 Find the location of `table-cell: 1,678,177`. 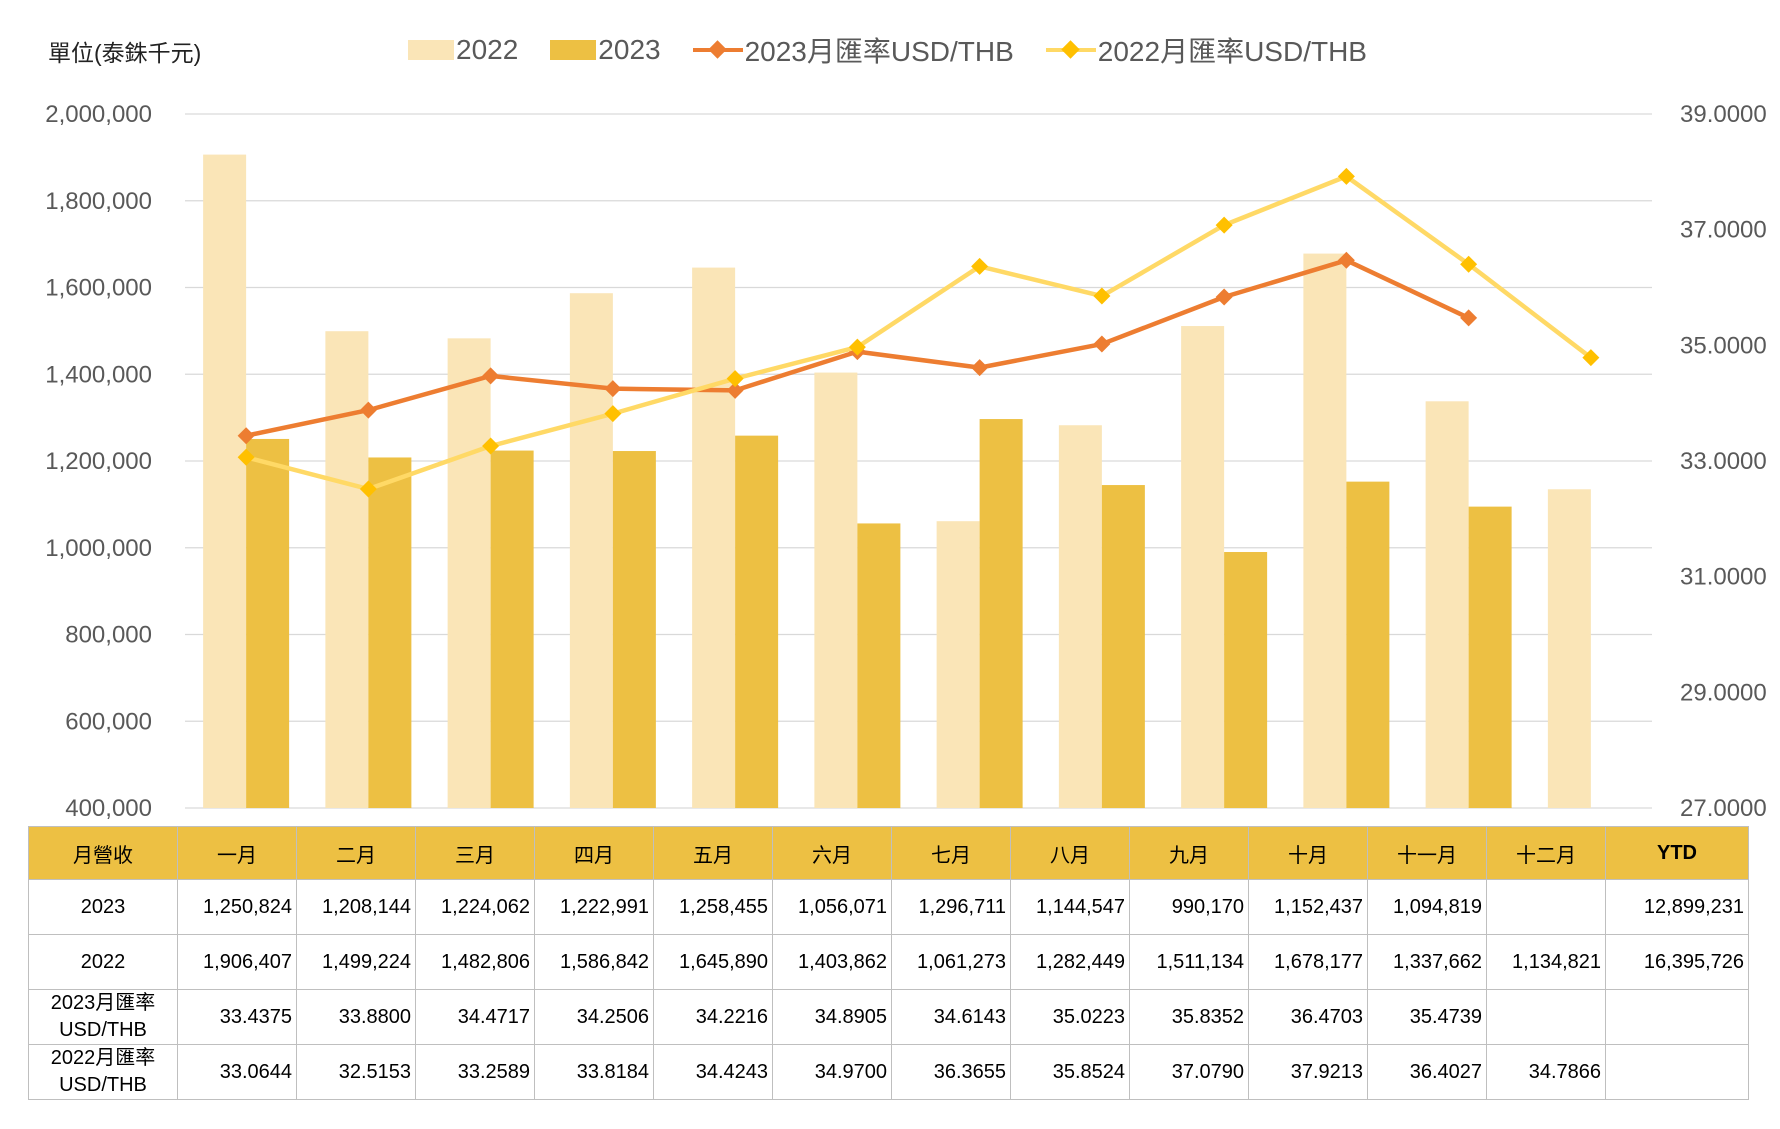

table-cell: 1,678,177 is located at coordinates (1308, 962).